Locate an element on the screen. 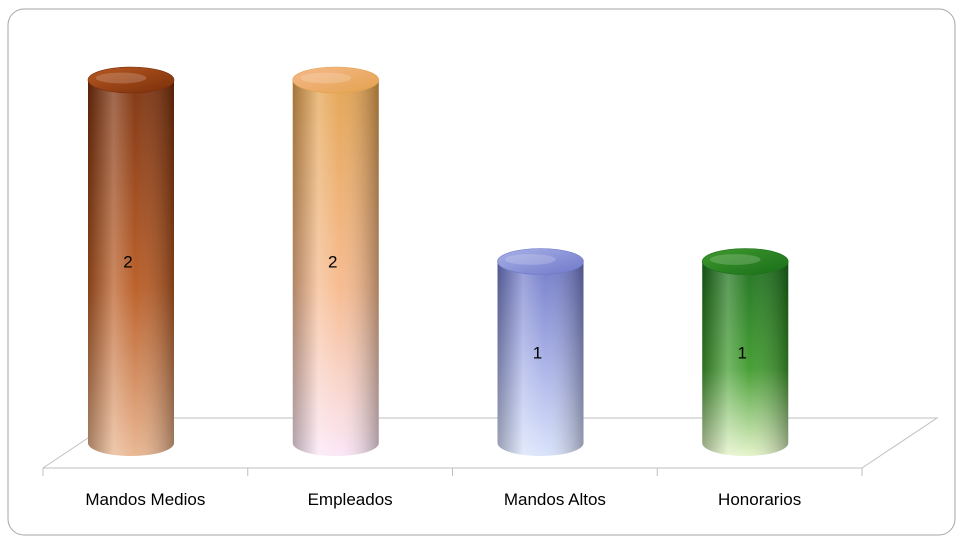 Image resolution: width=963 pixels, height=548 pixels. bar-honorarios is located at coordinates (745, 352).